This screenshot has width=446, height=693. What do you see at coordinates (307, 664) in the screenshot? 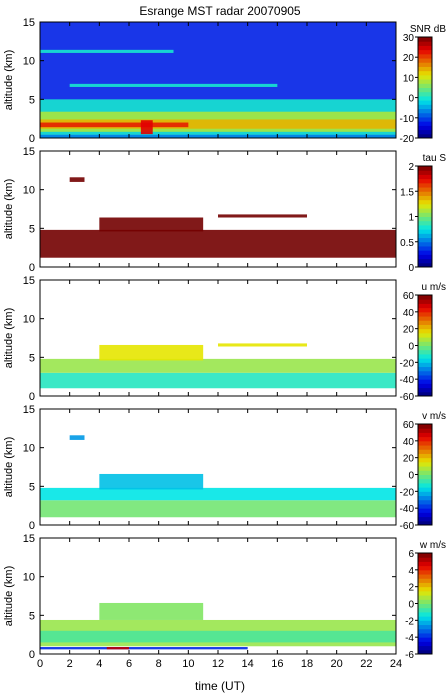
I see `x-tick-label: 18` at bounding box center [307, 664].